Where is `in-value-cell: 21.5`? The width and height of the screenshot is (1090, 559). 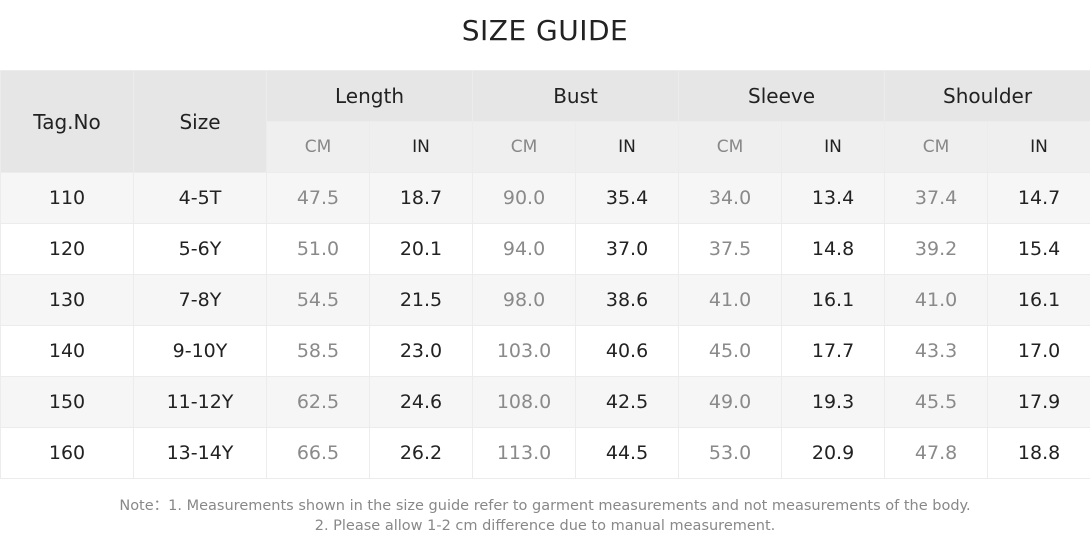
in-value-cell: 21.5 is located at coordinates (421, 300).